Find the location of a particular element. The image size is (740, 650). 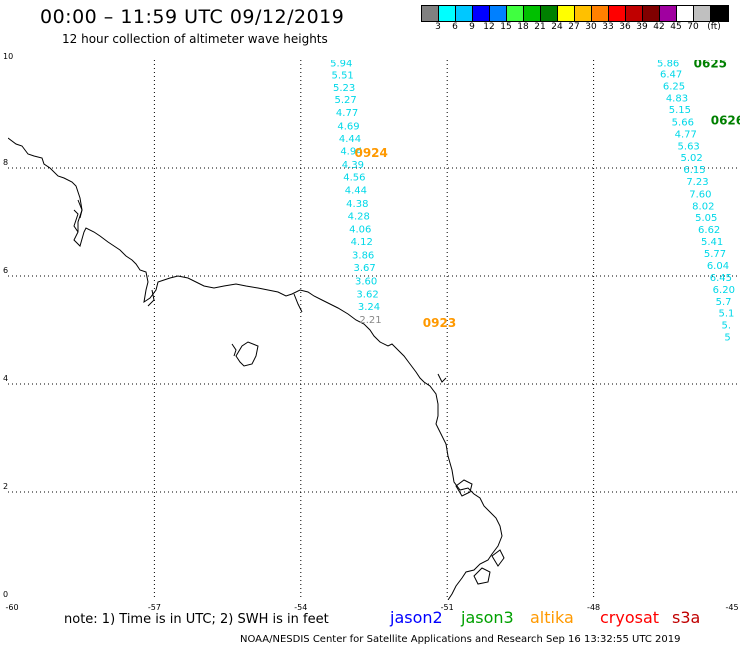

pass-time-label: 0924 is located at coordinates (370, 153).